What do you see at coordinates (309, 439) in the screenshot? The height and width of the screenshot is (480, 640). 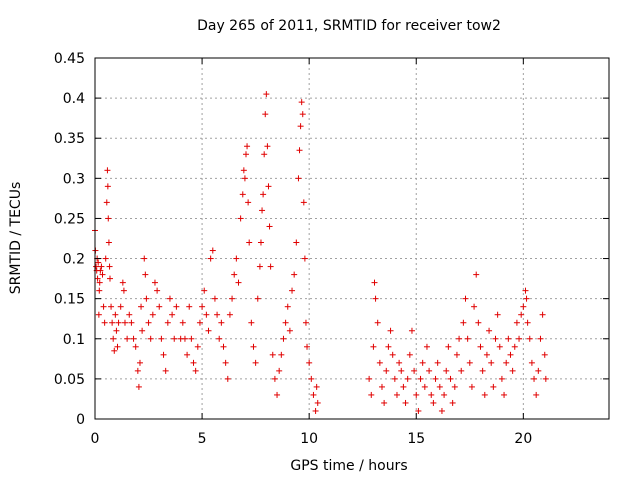 I see `x-tick-label: 10` at bounding box center [309, 439].